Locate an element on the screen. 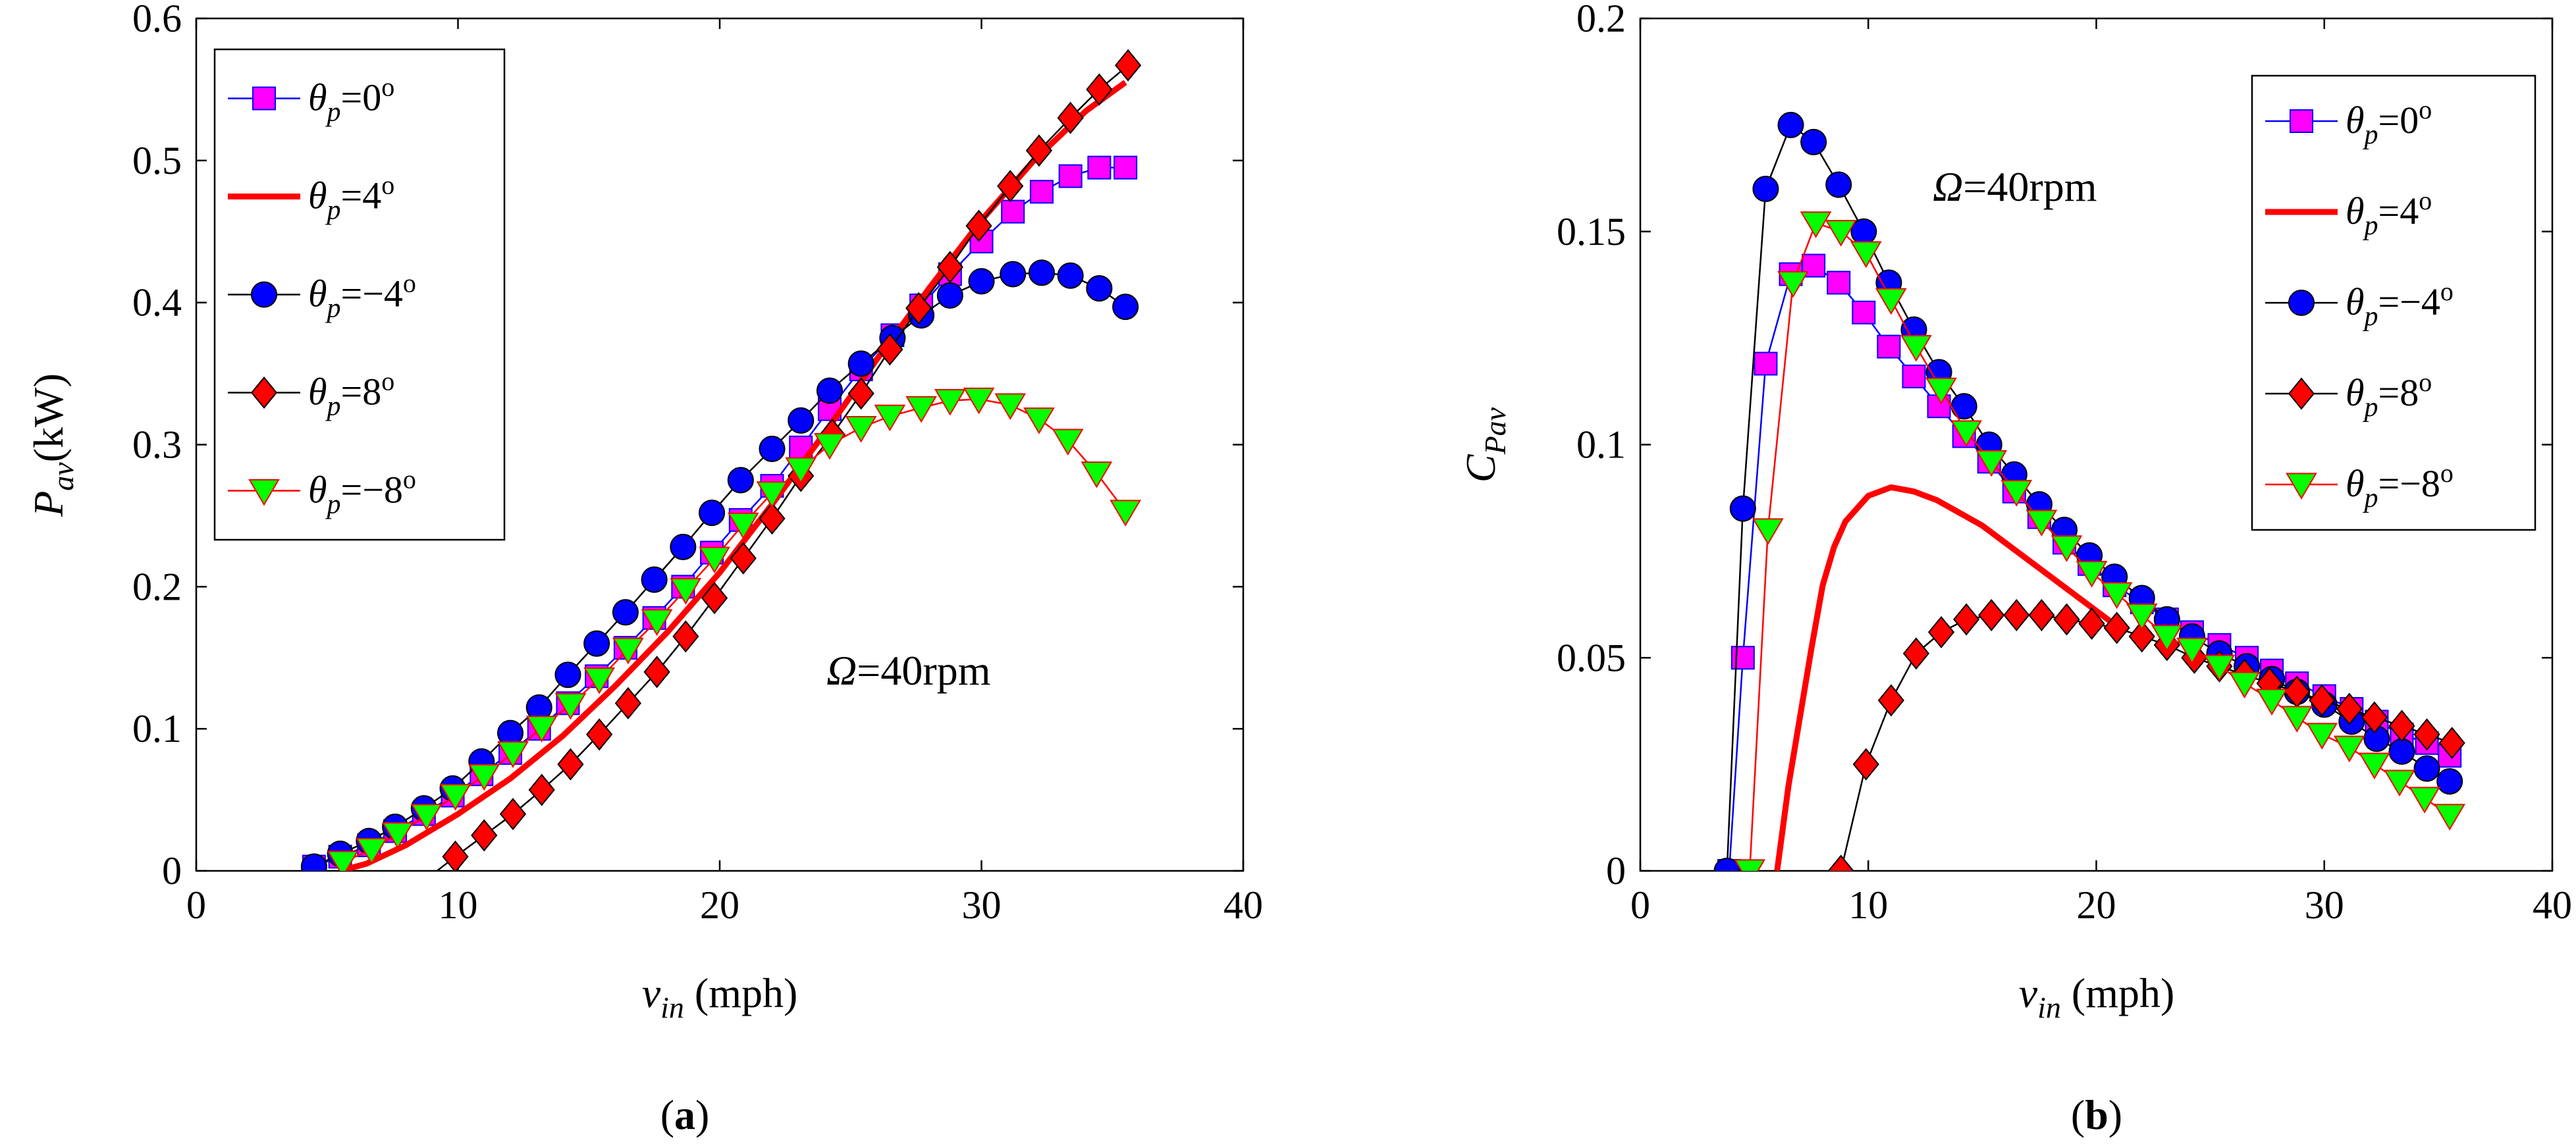  legend-a: θp=0o θp=4o θp=−4o θp=8o θp=−8o is located at coordinates (359, 294).